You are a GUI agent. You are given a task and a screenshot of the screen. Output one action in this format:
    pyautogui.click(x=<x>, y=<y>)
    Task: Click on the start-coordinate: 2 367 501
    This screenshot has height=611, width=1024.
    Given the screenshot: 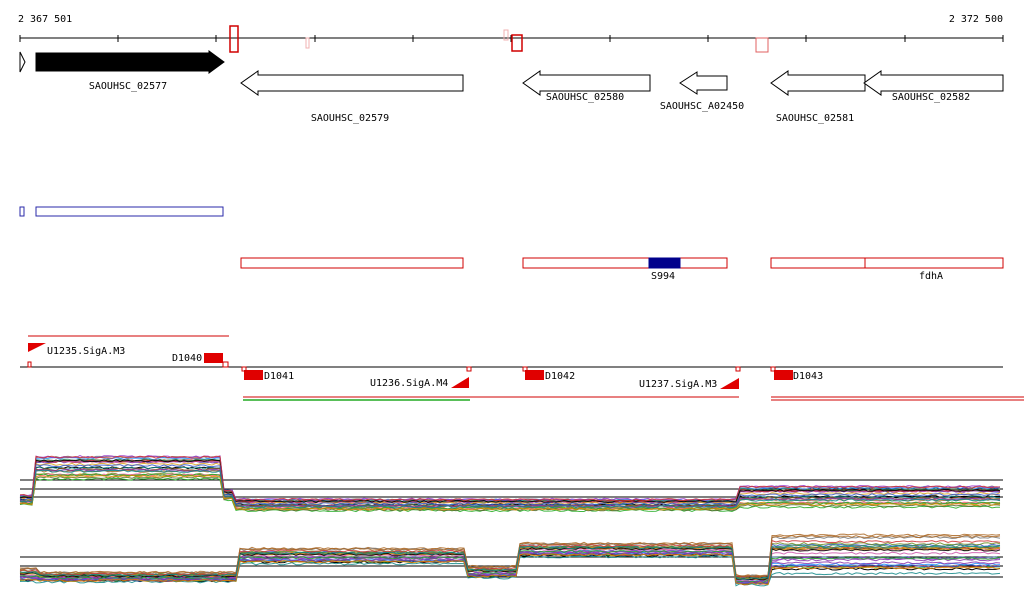 What is the action you would take?
    pyautogui.click(x=45, y=19)
    